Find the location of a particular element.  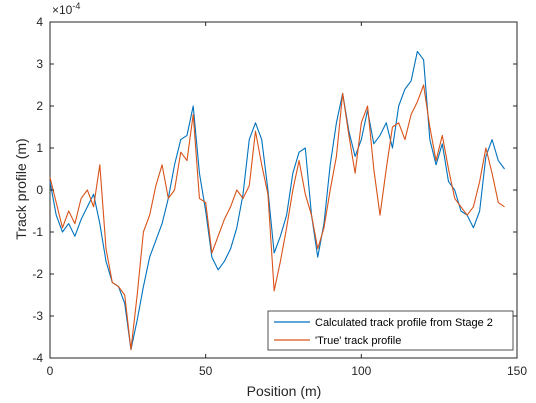

legend-label-true: 'True' track profile is located at coordinates (358, 341).